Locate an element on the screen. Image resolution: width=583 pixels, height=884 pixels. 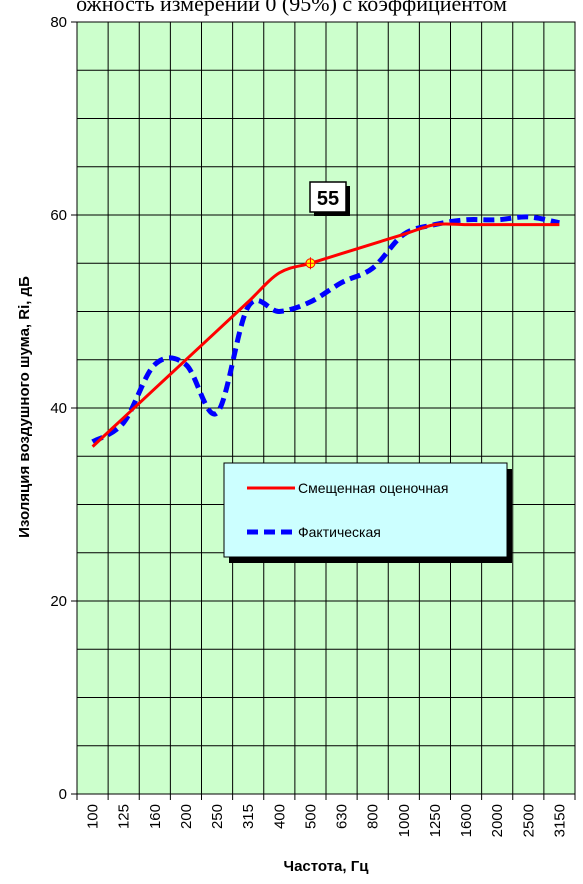
x-tick-label: 315 is located at coordinates (248, 816).